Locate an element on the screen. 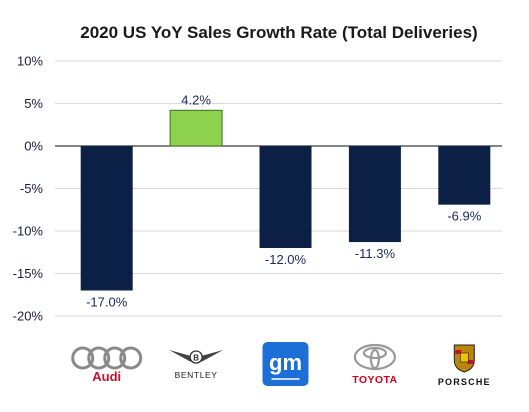  bar-audi is located at coordinates (106, 218).